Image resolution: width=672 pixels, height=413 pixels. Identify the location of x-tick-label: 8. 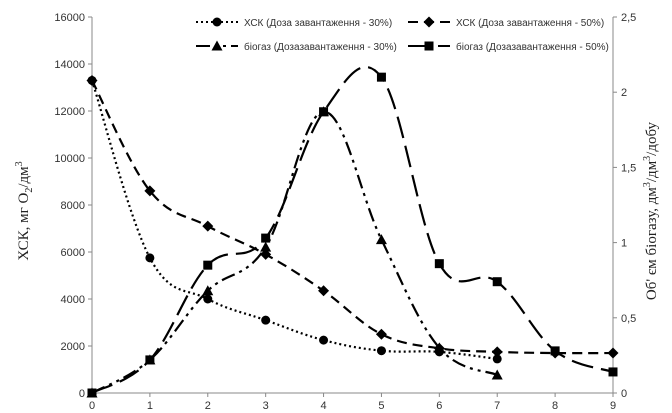
(555, 406).